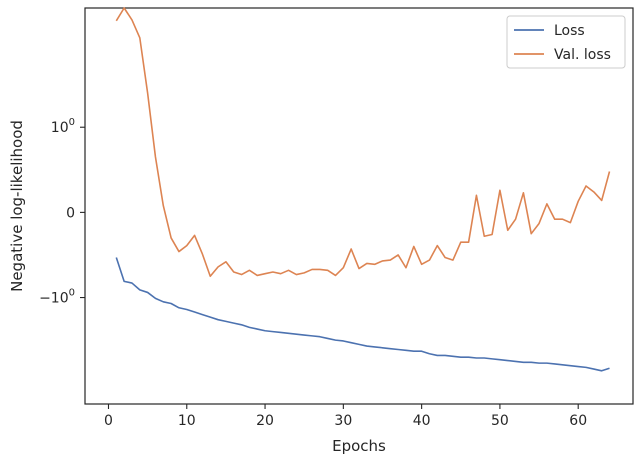 This screenshot has height=463, width=642. I want to click on legend: Loss Val. loss, so click(566, 42).